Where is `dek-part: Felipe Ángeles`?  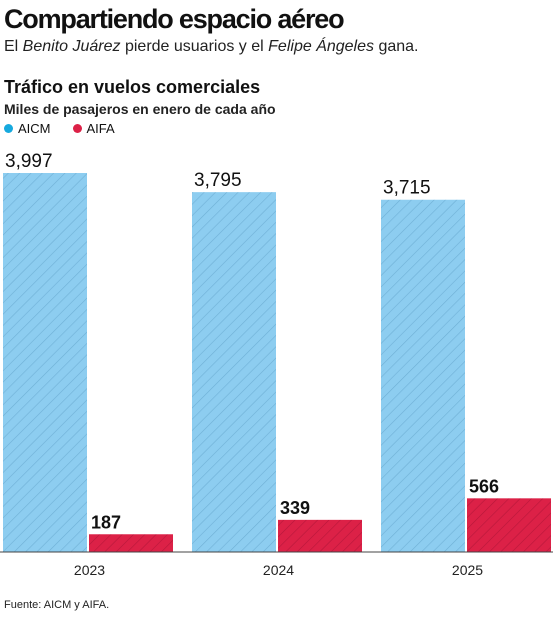 dek-part: Felipe Ángeles is located at coordinates (321, 46).